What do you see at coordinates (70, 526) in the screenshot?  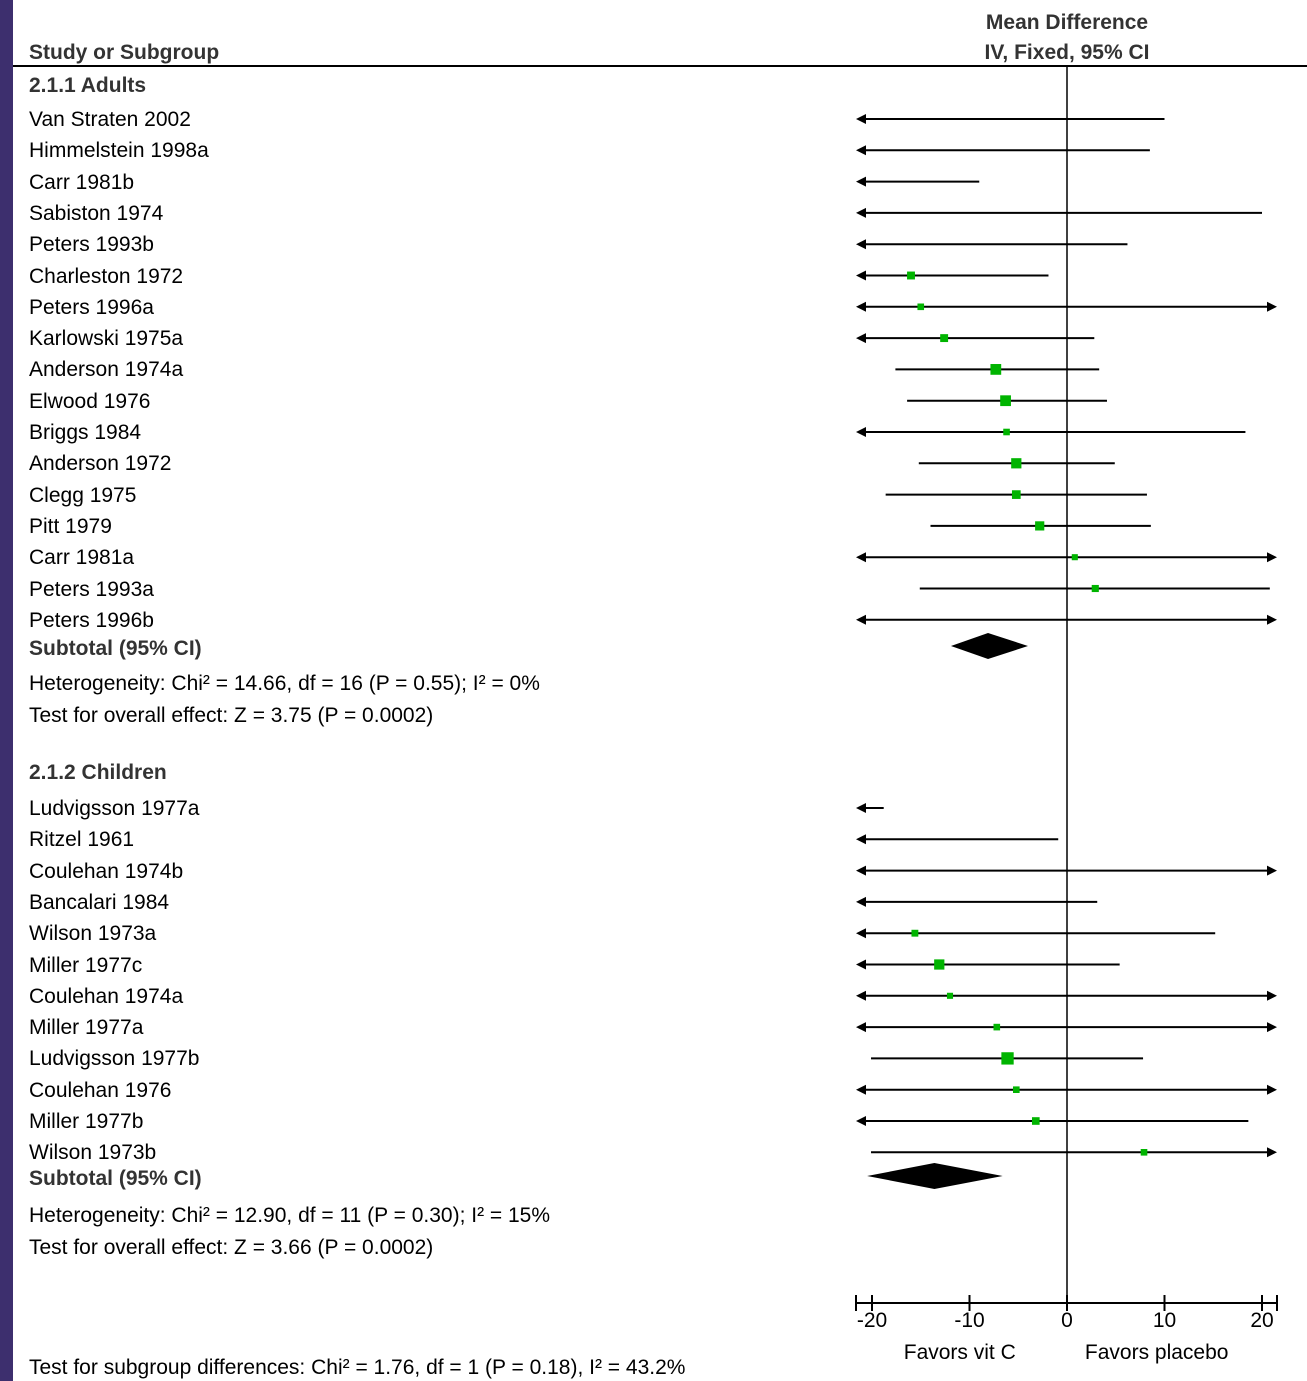 I see `study-name: Pitt 1979` at bounding box center [70, 526].